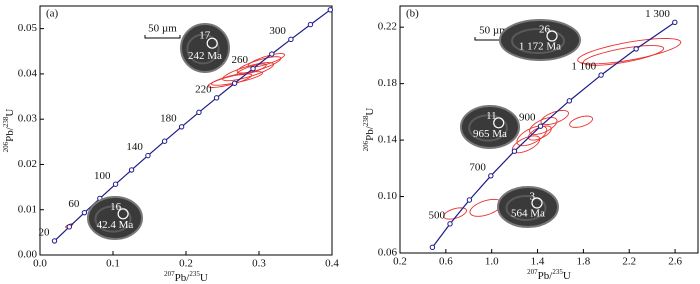  What do you see at coordinates (116, 207) in the screenshot?
I see `spot-number: 16` at bounding box center [116, 207].